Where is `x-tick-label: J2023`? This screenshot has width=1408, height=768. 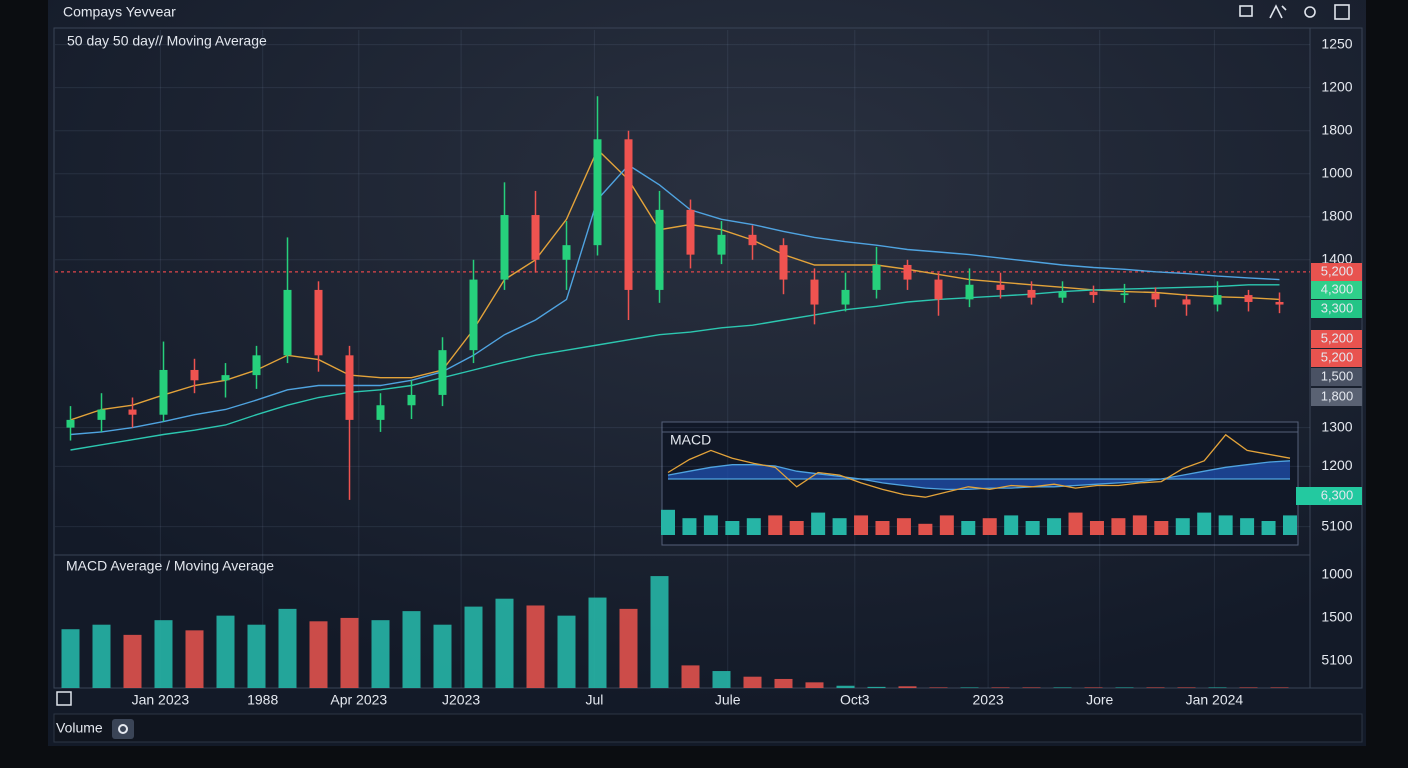
x-tick-label: J2023 is located at coordinates (461, 700).